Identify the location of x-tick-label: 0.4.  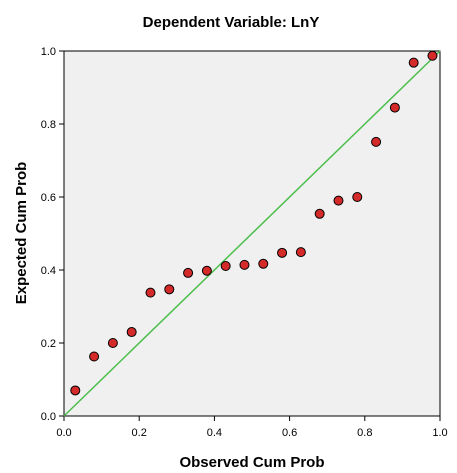
(214, 433).